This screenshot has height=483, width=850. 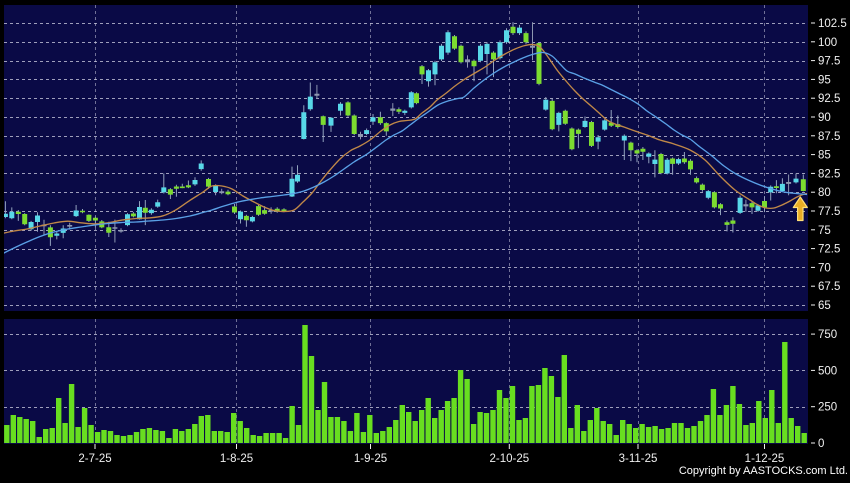 I want to click on svg-text: 1-9-25, so click(x=370, y=459).